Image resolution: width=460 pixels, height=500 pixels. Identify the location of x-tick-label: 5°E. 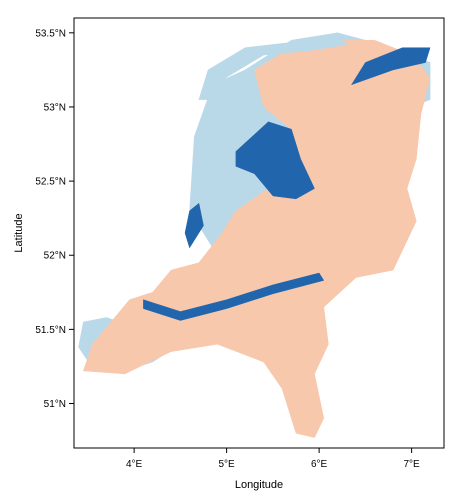
(227, 464).